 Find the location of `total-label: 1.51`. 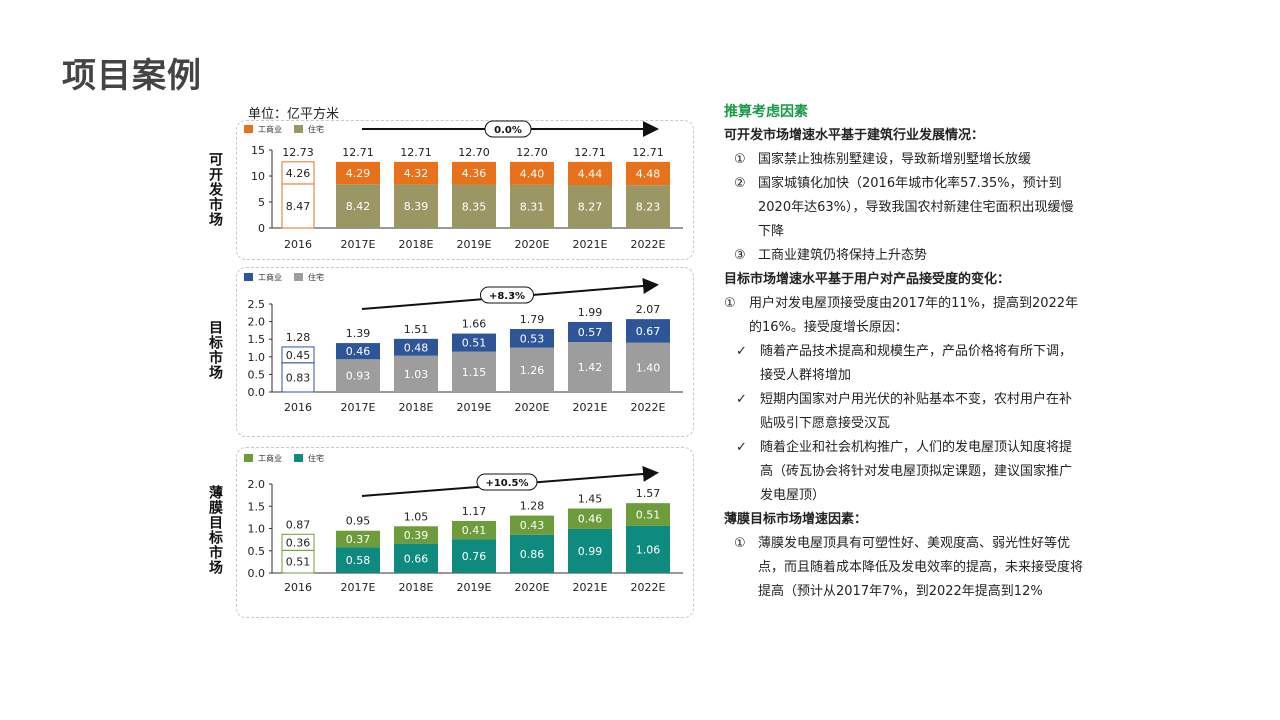

total-label: 1.51 is located at coordinates (416, 329).